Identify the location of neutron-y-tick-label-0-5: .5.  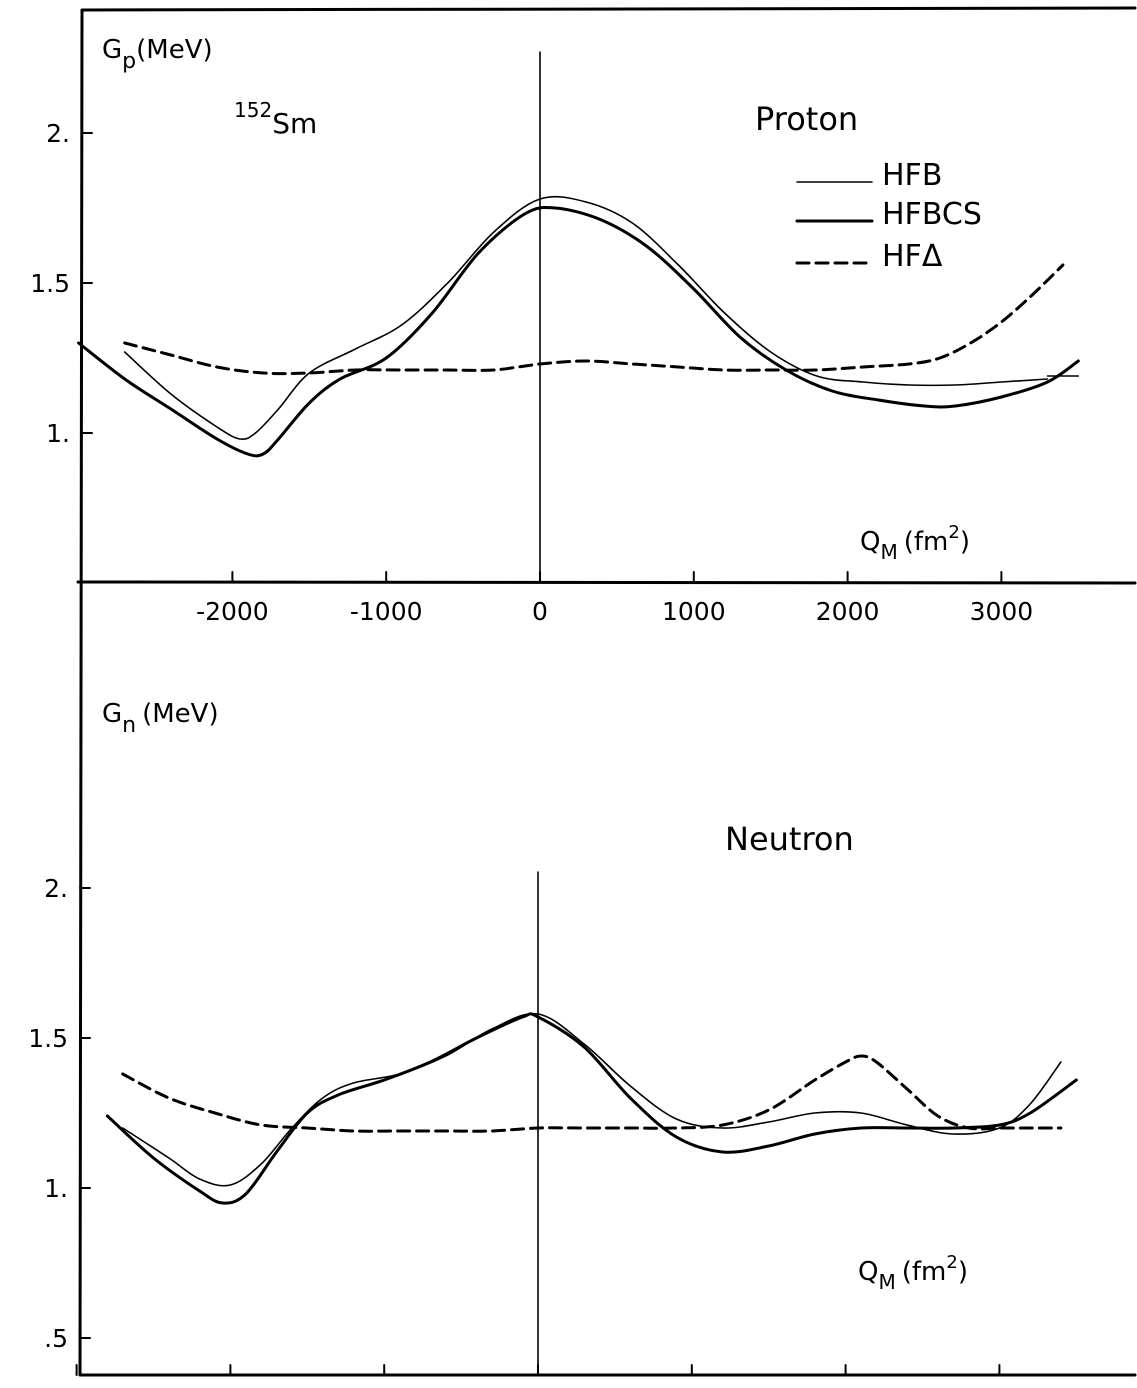
(56, 1338).